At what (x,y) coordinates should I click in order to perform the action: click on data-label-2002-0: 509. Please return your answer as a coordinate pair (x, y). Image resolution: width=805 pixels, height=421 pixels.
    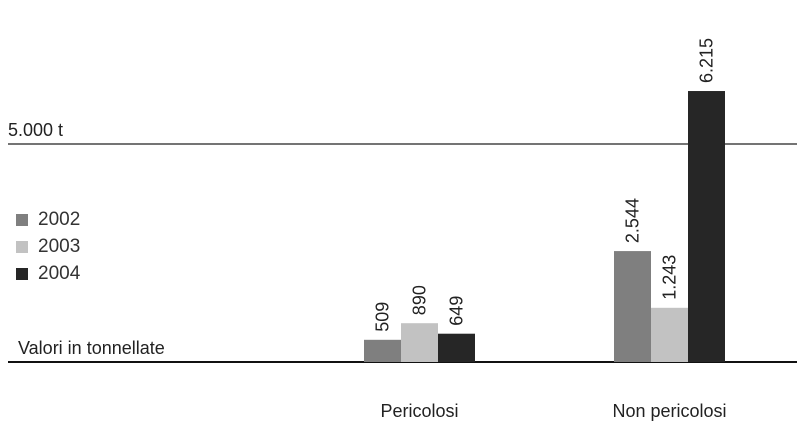
    Looking at the image, I should click on (383, 317).